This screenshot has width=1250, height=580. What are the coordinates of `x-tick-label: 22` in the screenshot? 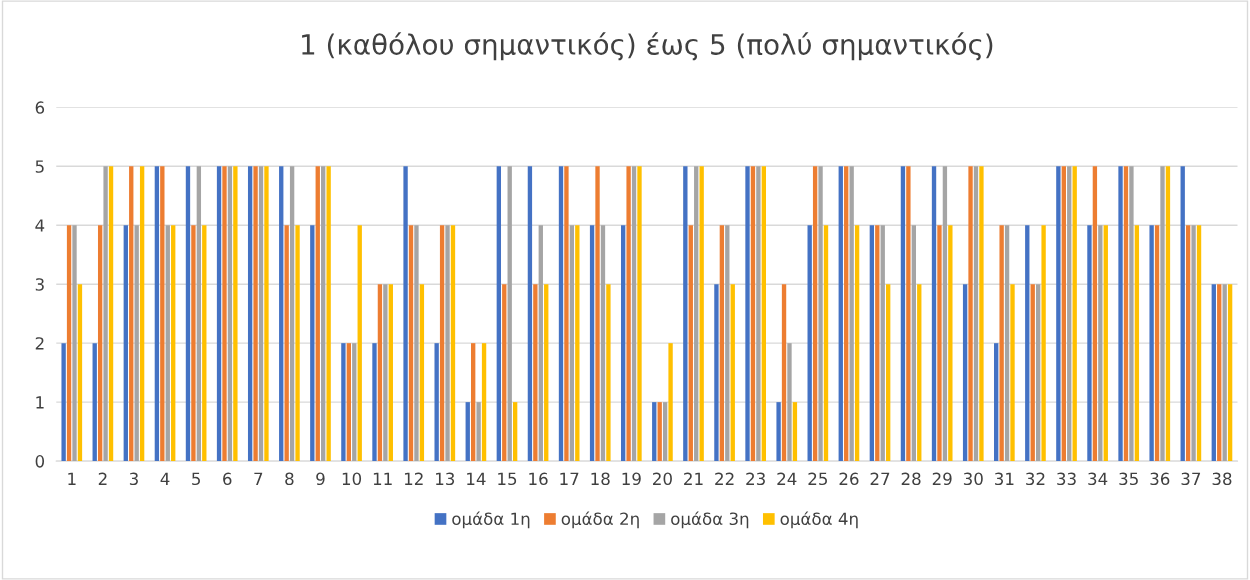 It's located at (724, 478).